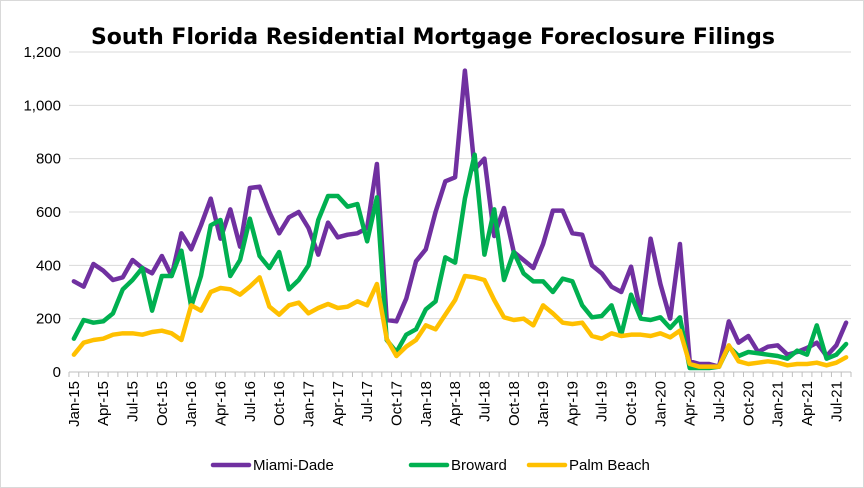 This screenshot has width=864, height=488. Describe the element at coordinates (514, 403) in the screenshot. I see `x-tick-label: Oct-18` at that location.